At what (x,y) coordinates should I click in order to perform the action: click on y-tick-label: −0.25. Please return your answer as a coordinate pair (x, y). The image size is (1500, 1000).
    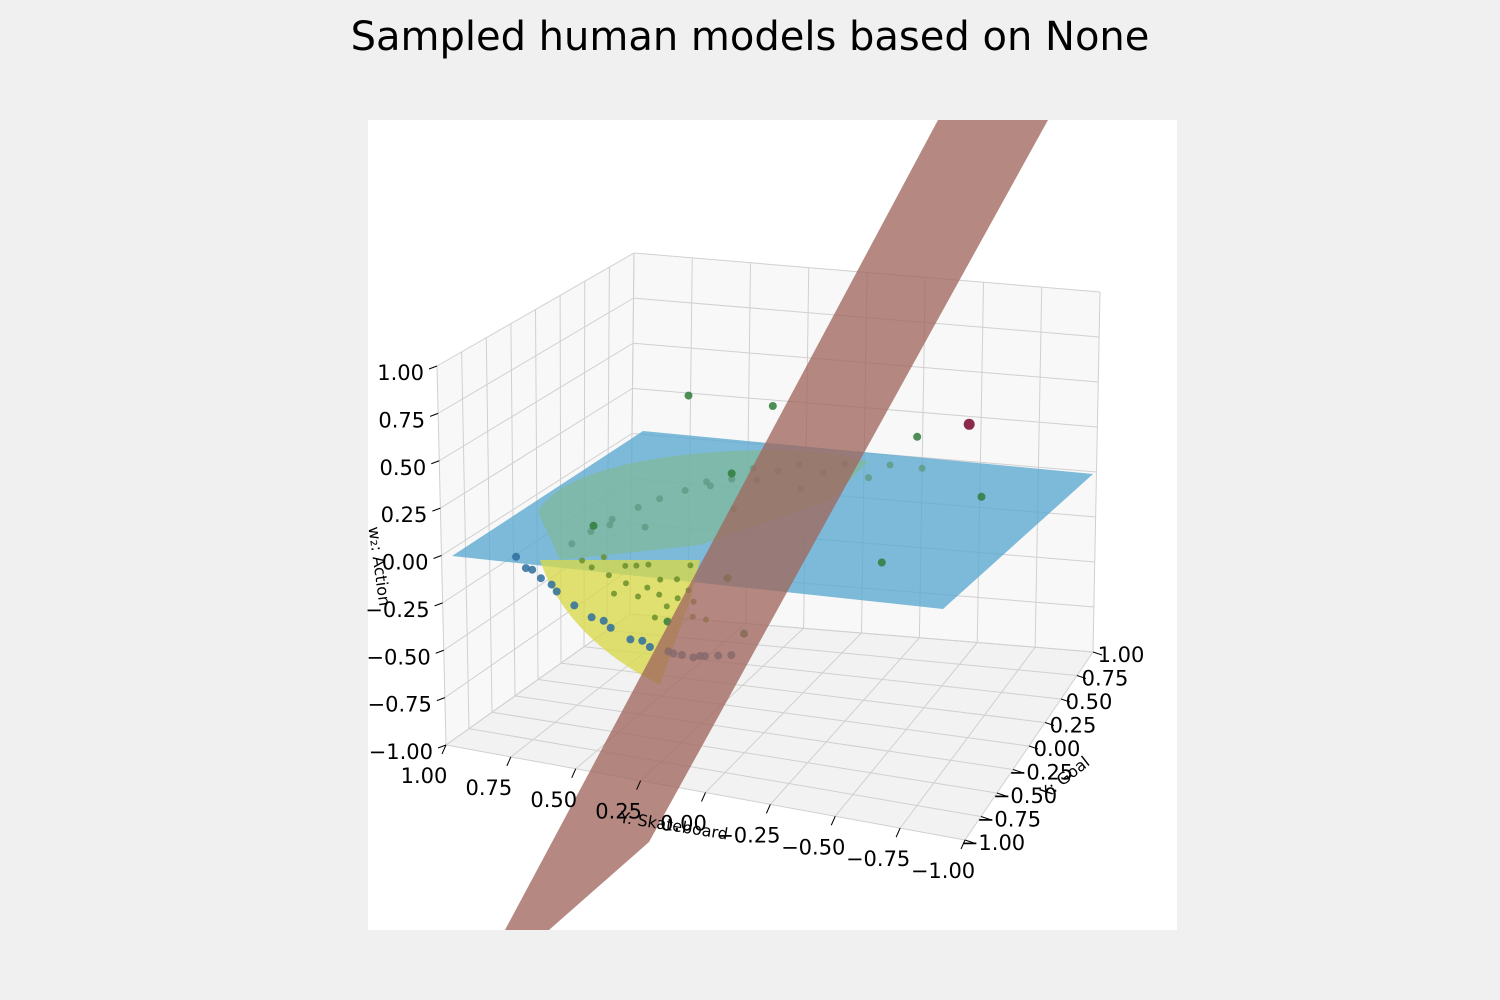
    Looking at the image, I should click on (748, 835).